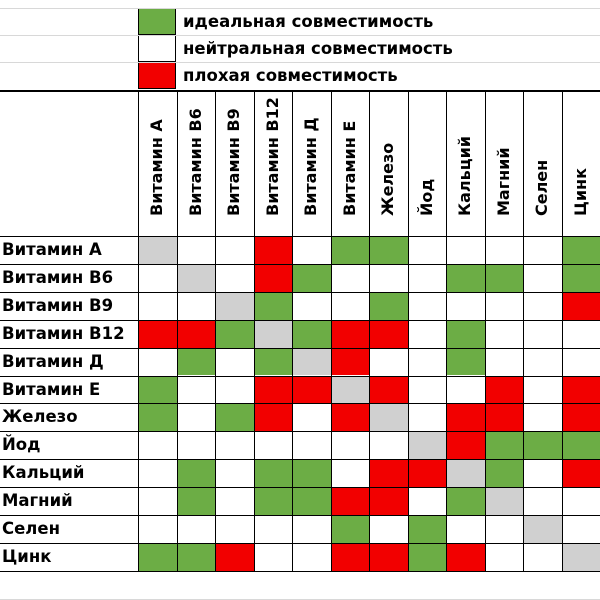 The width and height of the screenshot is (600, 600). What do you see at coordinates (156, 167) in the screenshot?
I see `column-header-label: Витамин А` at bounding box center [156, 167].